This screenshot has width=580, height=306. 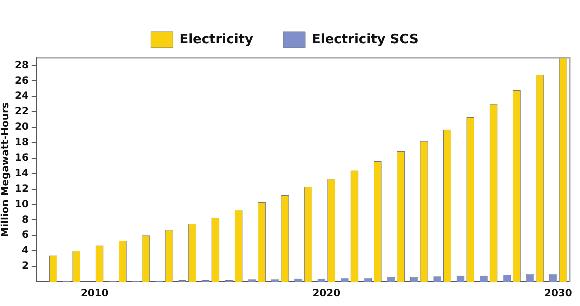 What do you see at coordinates (21, 158) in the screenshot?
I see `y-tick-label: 16` at bounding box center [21, 158].